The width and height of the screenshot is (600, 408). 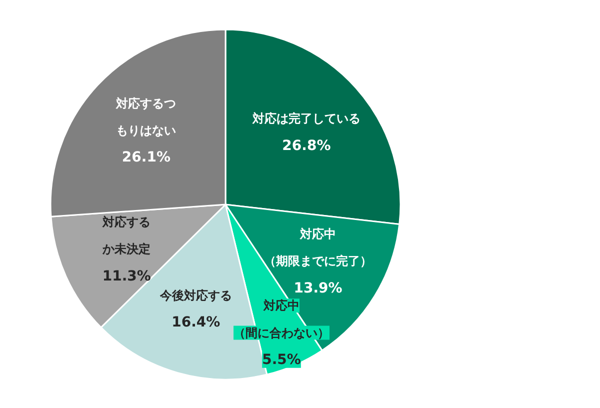 What do you see at coordinates (145, 117) in the screenshot?
I see `slice-label: 対応するつもりはない` at bounding box center [145, 117].